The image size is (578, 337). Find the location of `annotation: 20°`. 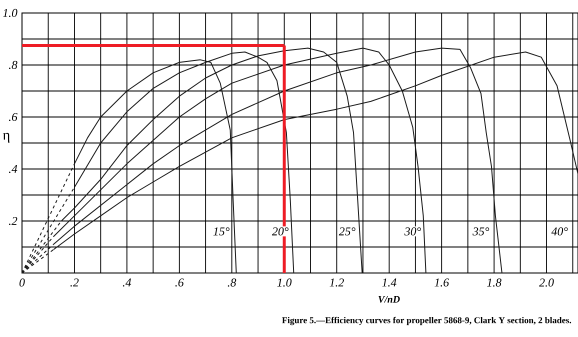

annotation: 20° is located at coordinates (280, 231).